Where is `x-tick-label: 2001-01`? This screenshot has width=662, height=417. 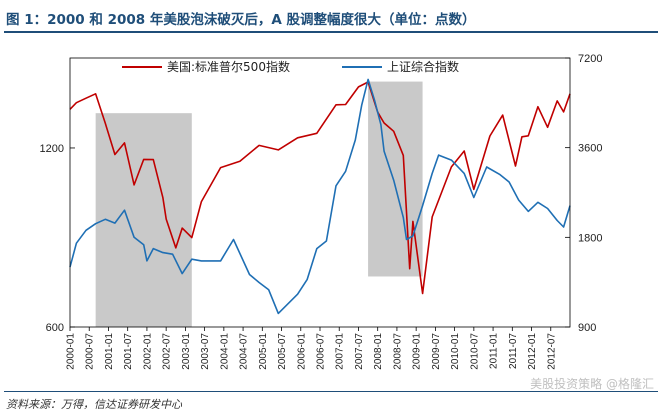
x-tick-label: 2001-01 is located at coordinates (109, 351).